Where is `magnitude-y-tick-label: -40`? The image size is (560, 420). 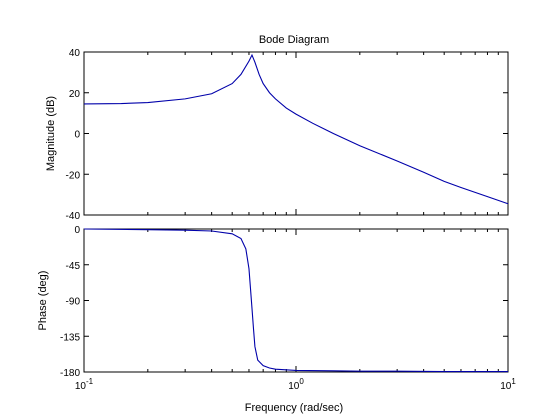
magnitude-y-tick-label: -40 is located at coordinates (73, 216).